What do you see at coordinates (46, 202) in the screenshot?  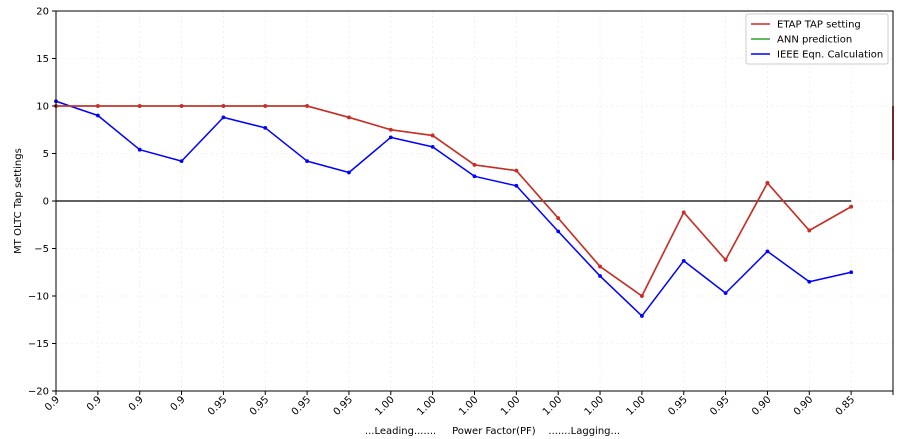 I see `y-tick-label: 0` at bounding box center [46, 202].